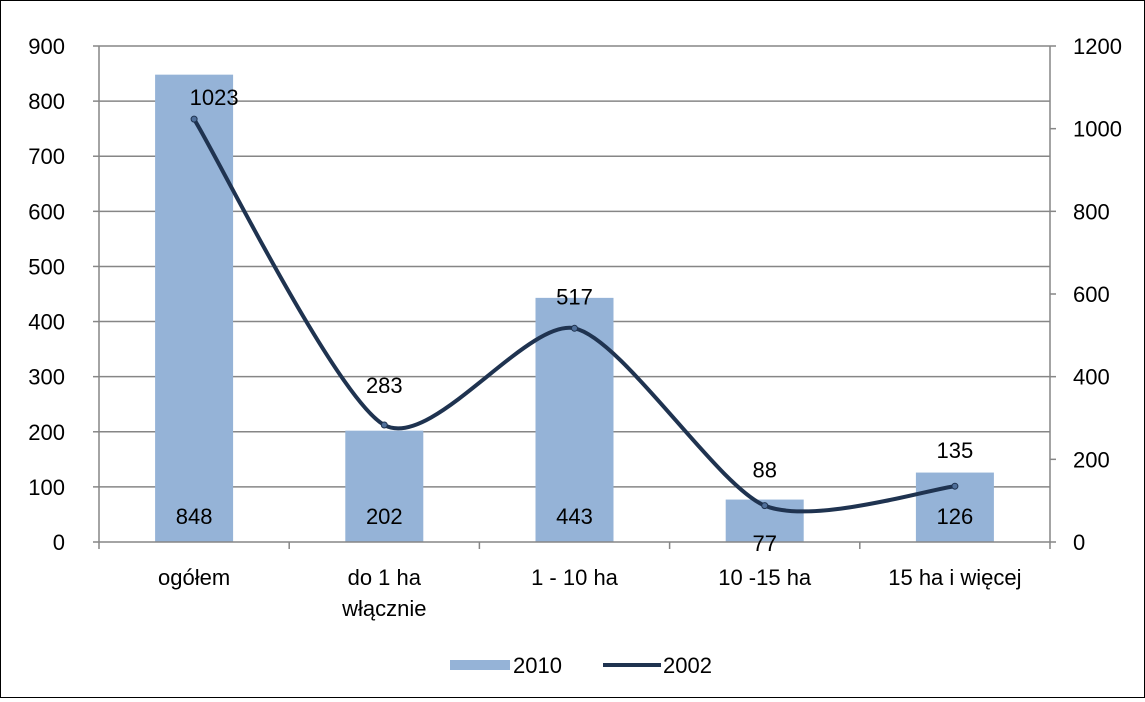 Image resolution: width=1145 pixels, height=702 pixels. What do you see at coordinates (955, 516) in the screenshot?
I see `data-label-2010: 126` at bounding box center [955, 516].